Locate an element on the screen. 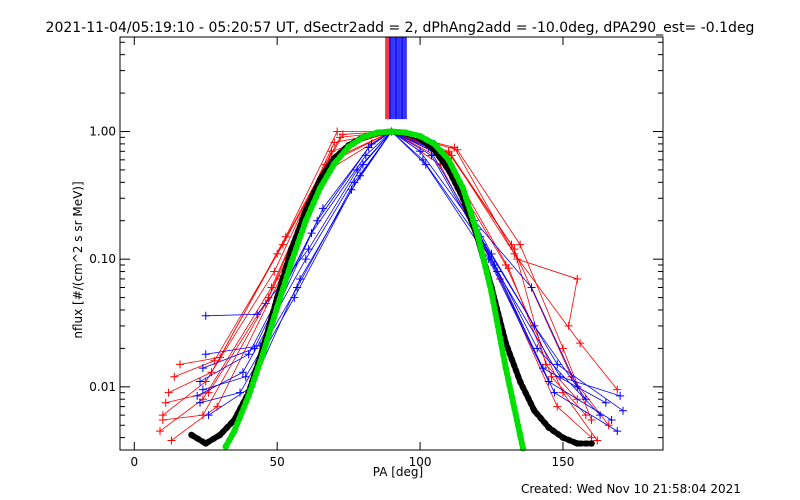 Image resolution: width=800 pixels, height=500 pixels. x-tick-label: 100 is located at coordinates (420, 462).